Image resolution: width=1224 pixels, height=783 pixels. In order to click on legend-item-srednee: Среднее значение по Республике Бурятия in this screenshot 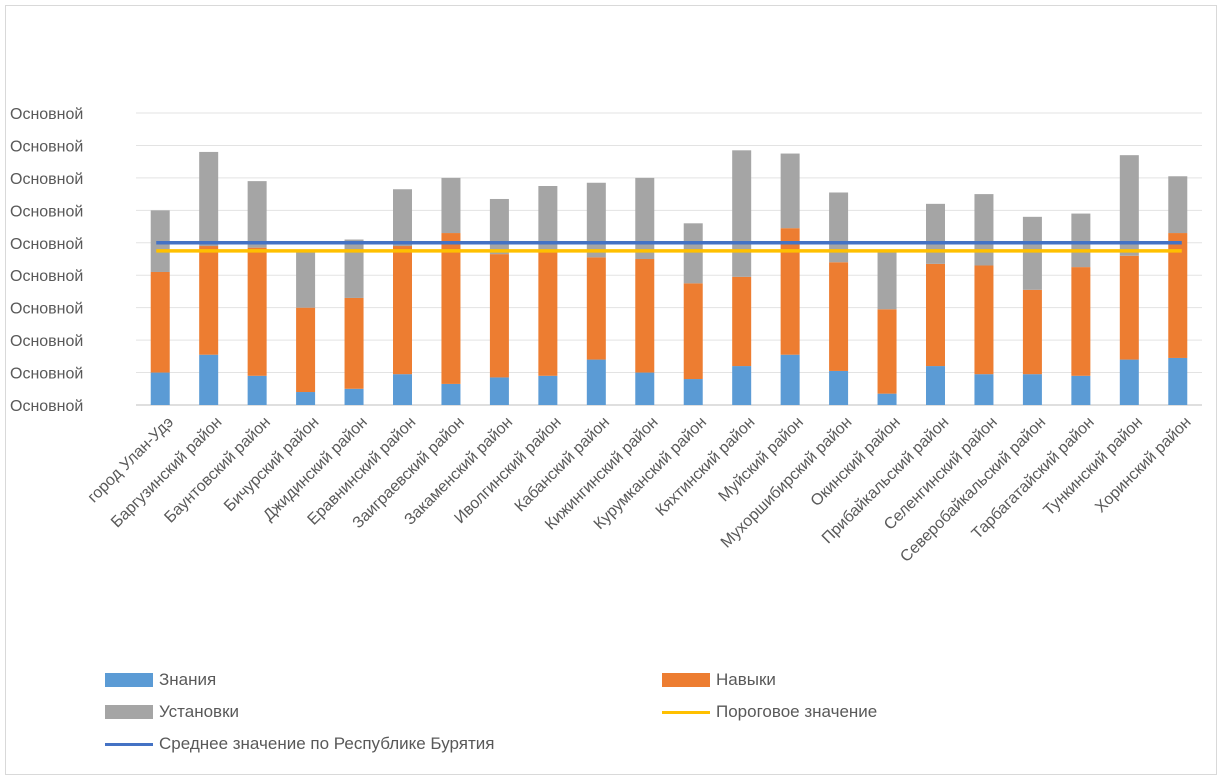, I will do `click(299, 744)`.